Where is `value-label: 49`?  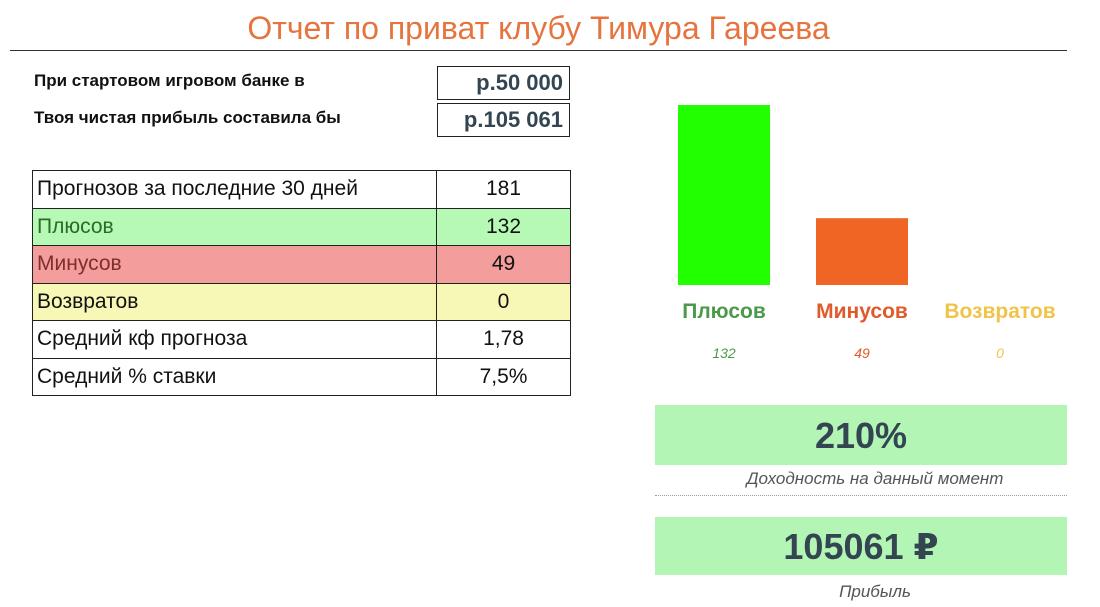
value-label: 49 is located at coordinates (862, 353).